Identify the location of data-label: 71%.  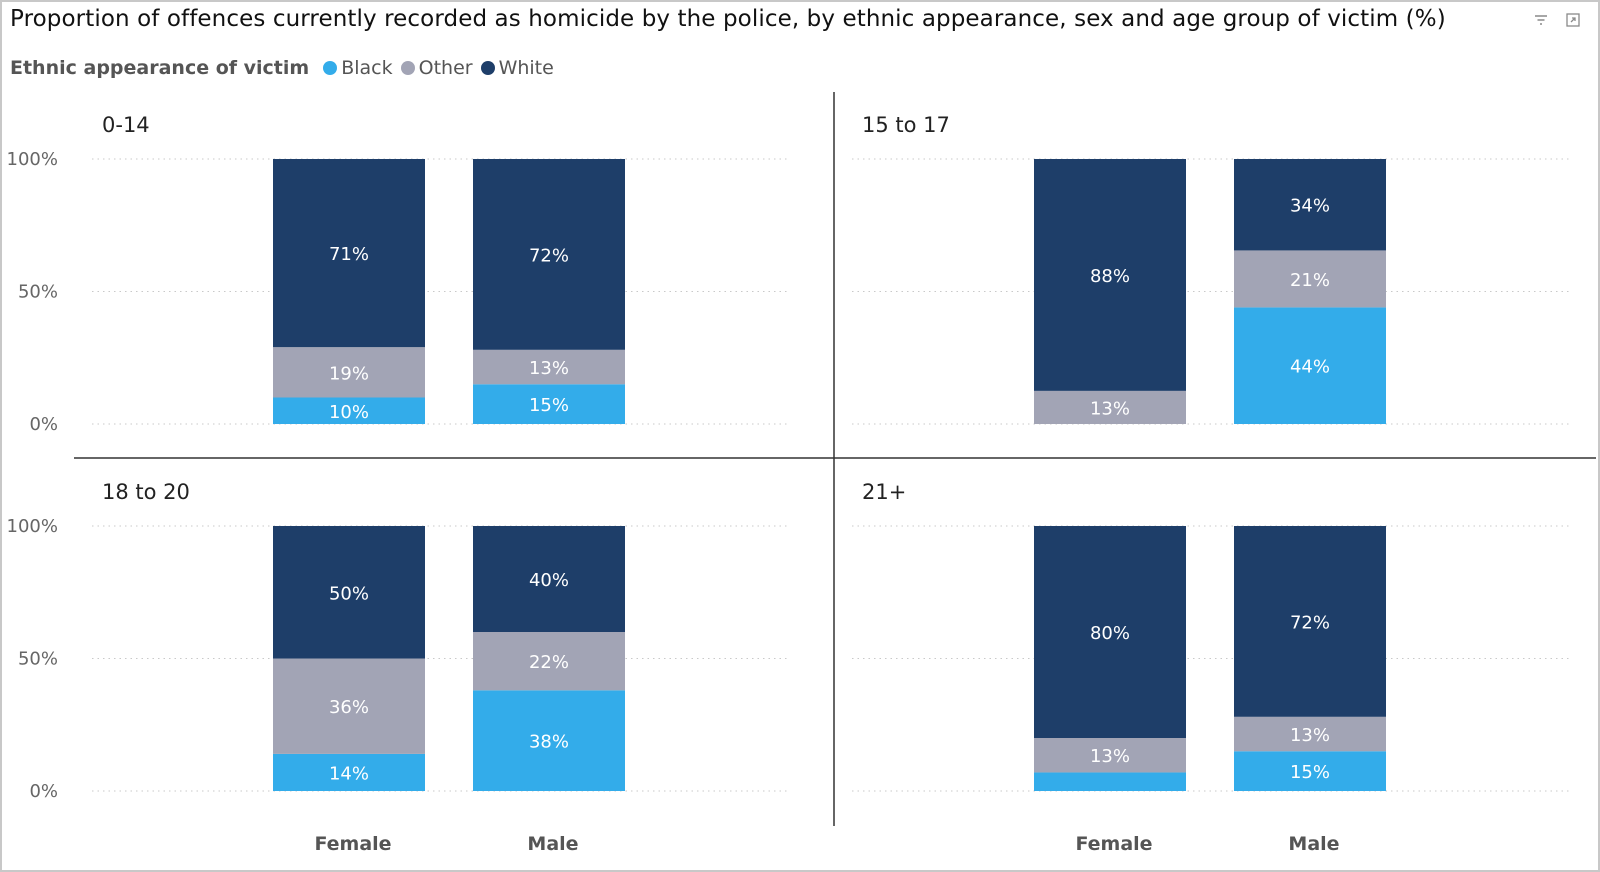
(349, 254).